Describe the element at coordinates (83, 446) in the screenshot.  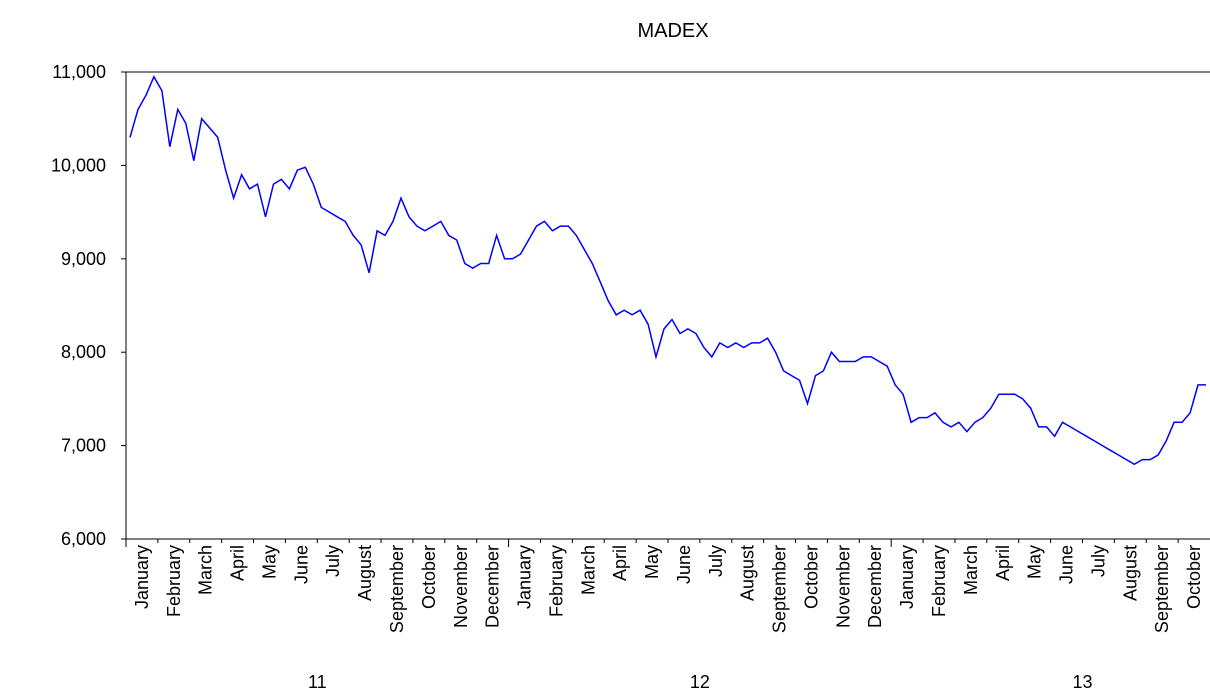
I see `y-tick-label: 7,000` at that location.